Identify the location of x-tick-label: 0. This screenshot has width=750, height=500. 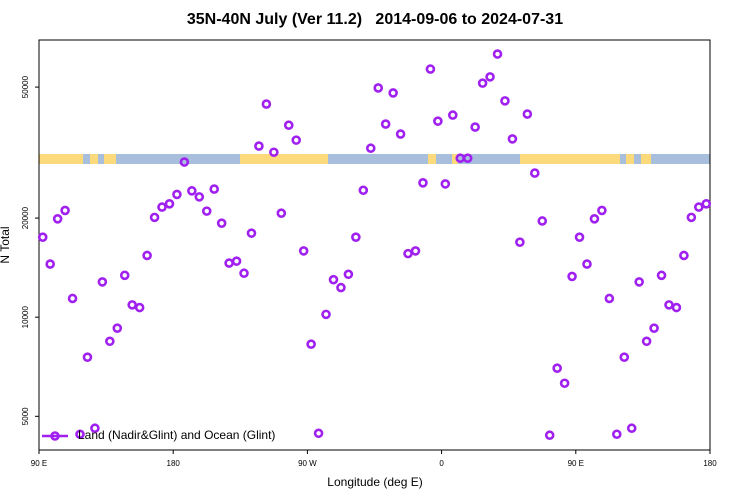
(441, 463).